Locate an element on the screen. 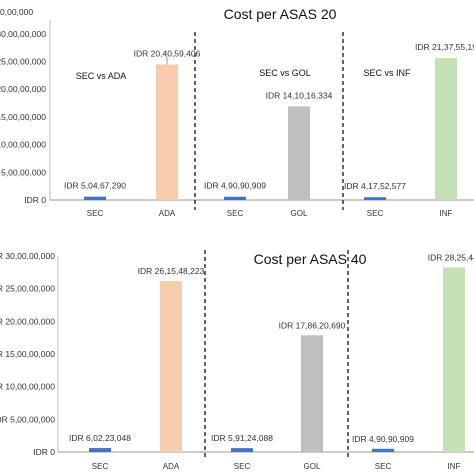 The width and height of the screenshot is (474, 474). y-tick-label: IDR 25,00,00,000 is located at coordinates (27, 289).